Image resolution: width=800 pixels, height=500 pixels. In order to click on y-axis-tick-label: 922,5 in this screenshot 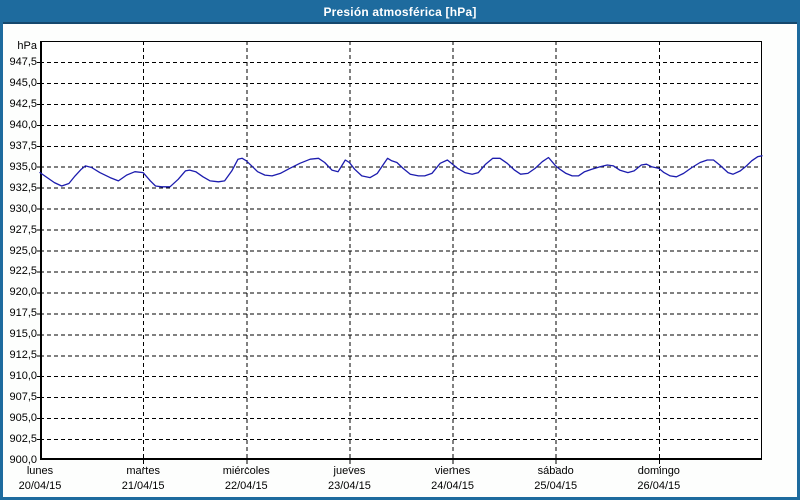, I will do `click(23, 271)`.